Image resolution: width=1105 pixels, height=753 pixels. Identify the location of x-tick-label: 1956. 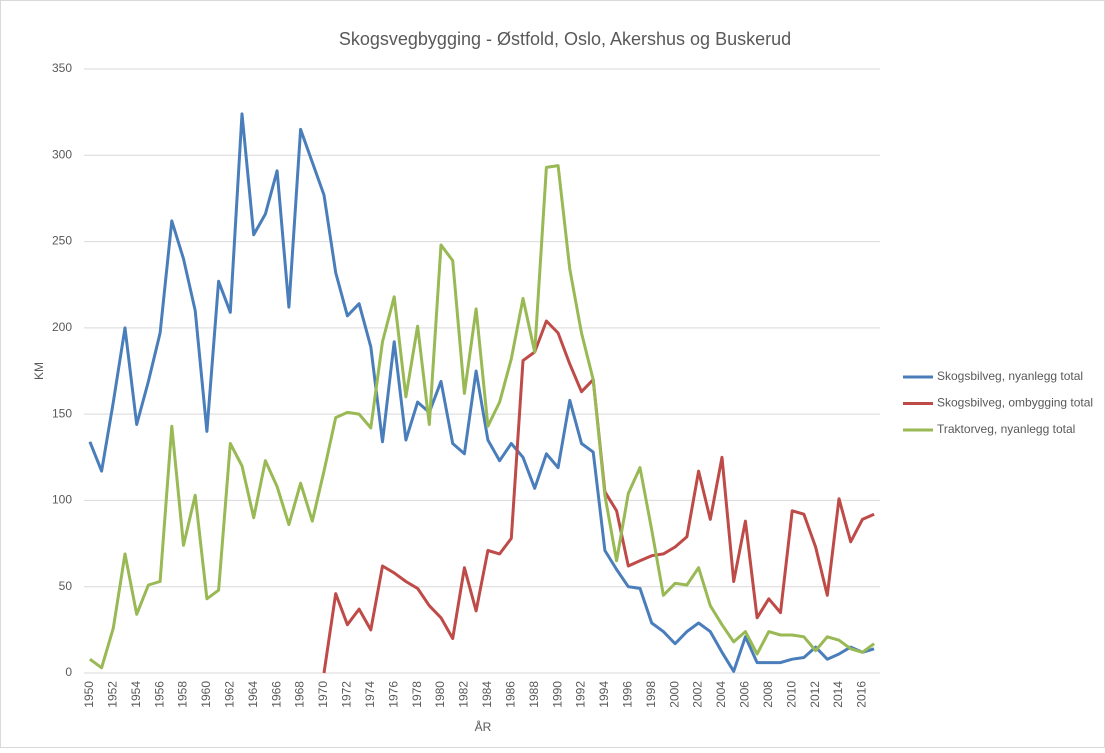
(159, 694).